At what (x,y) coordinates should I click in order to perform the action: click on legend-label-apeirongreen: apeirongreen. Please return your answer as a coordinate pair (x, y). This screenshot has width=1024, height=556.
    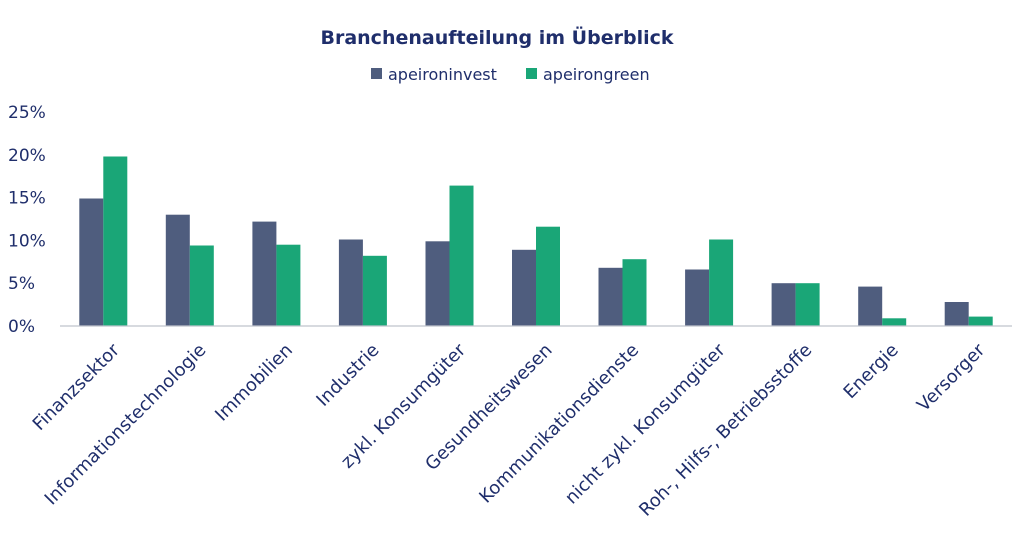
    Looking at the image, I should click on (596, 74).